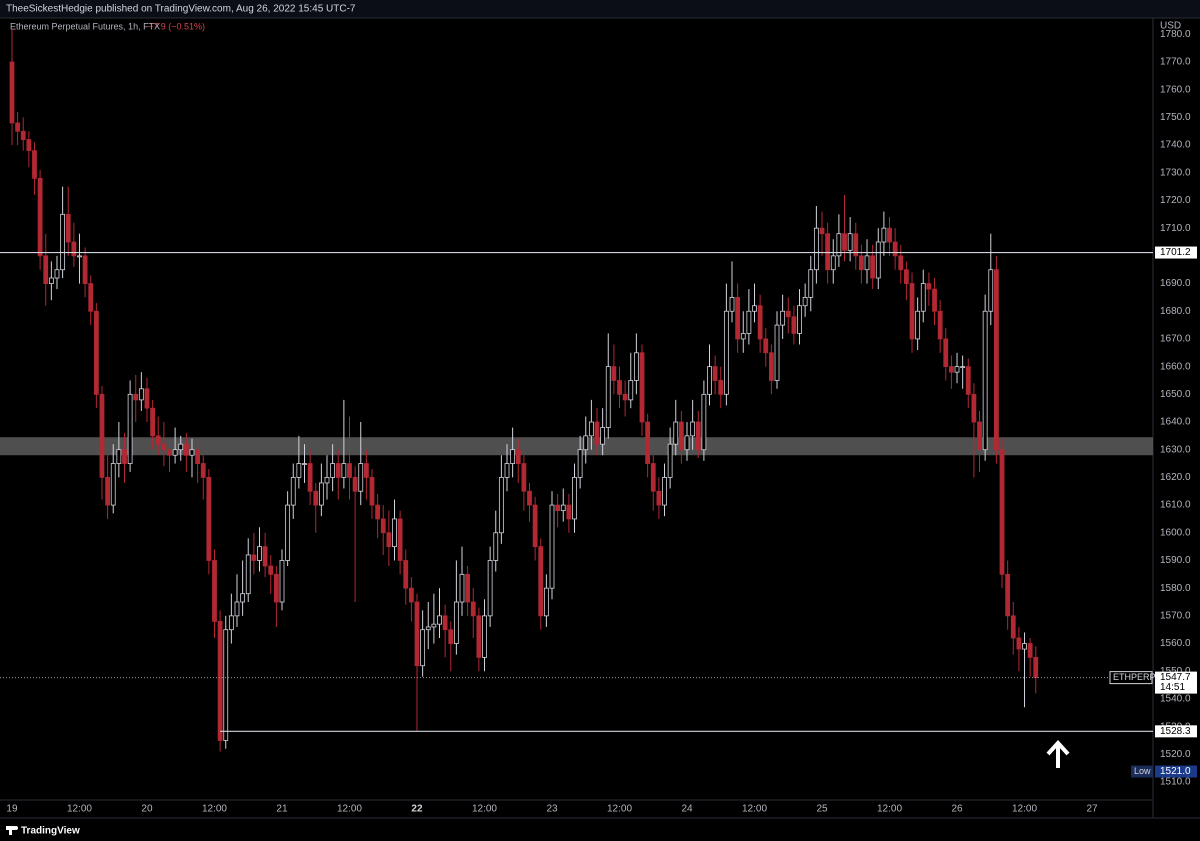 The width and height of the screenshot is (1200, 841). What do you see at coordinates (1142, 771) in the screenshot?
I see `low-name-tag` at bounding box center [1142, 771].